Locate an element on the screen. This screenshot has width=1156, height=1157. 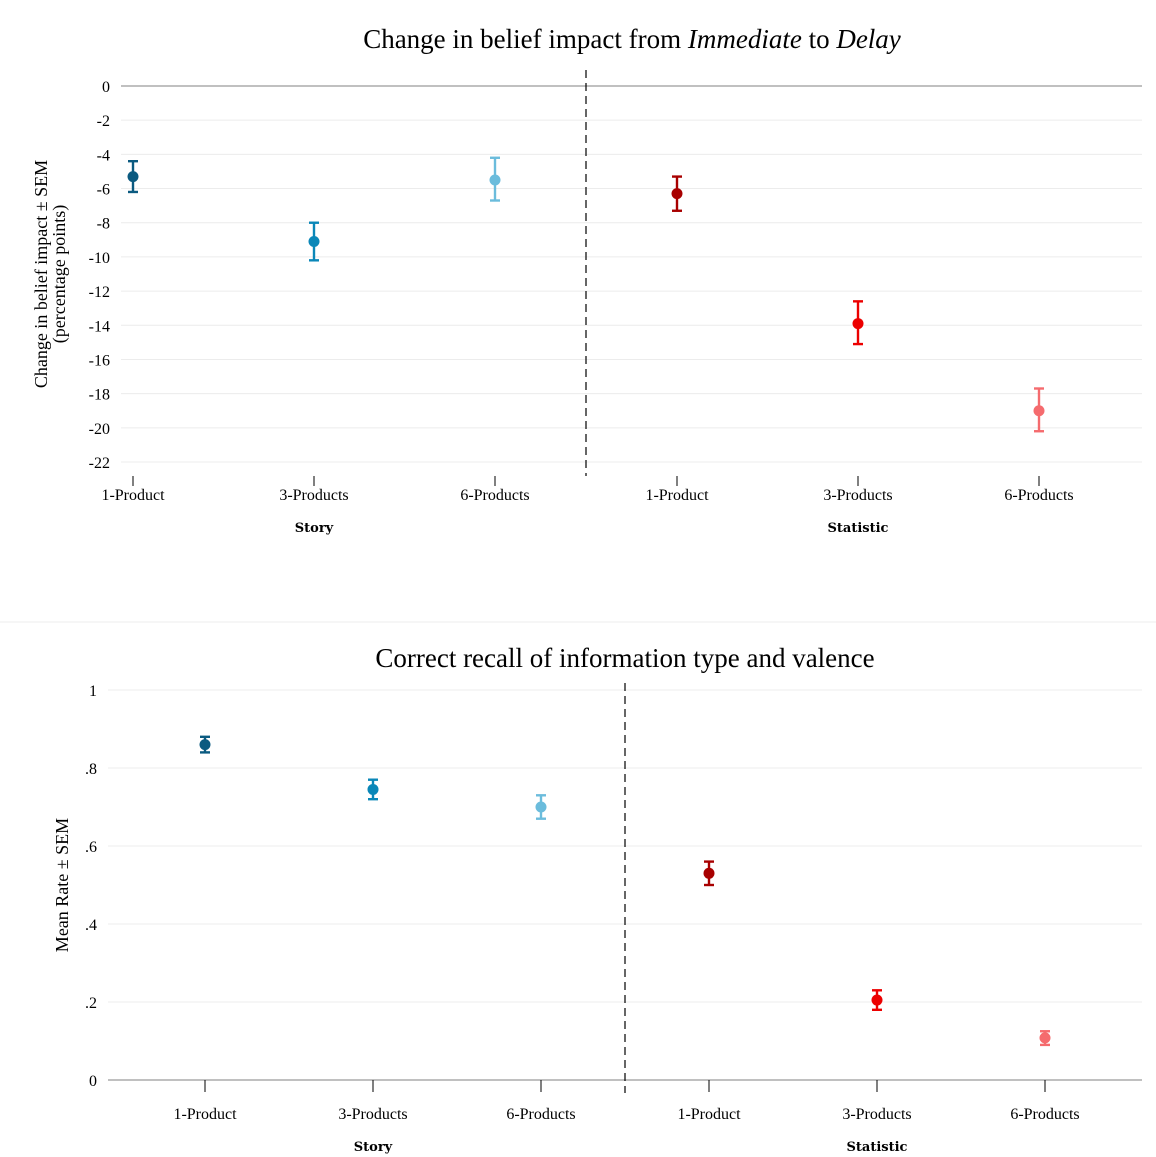
y-tick-label: -8 is located at coordinates (103, 224).